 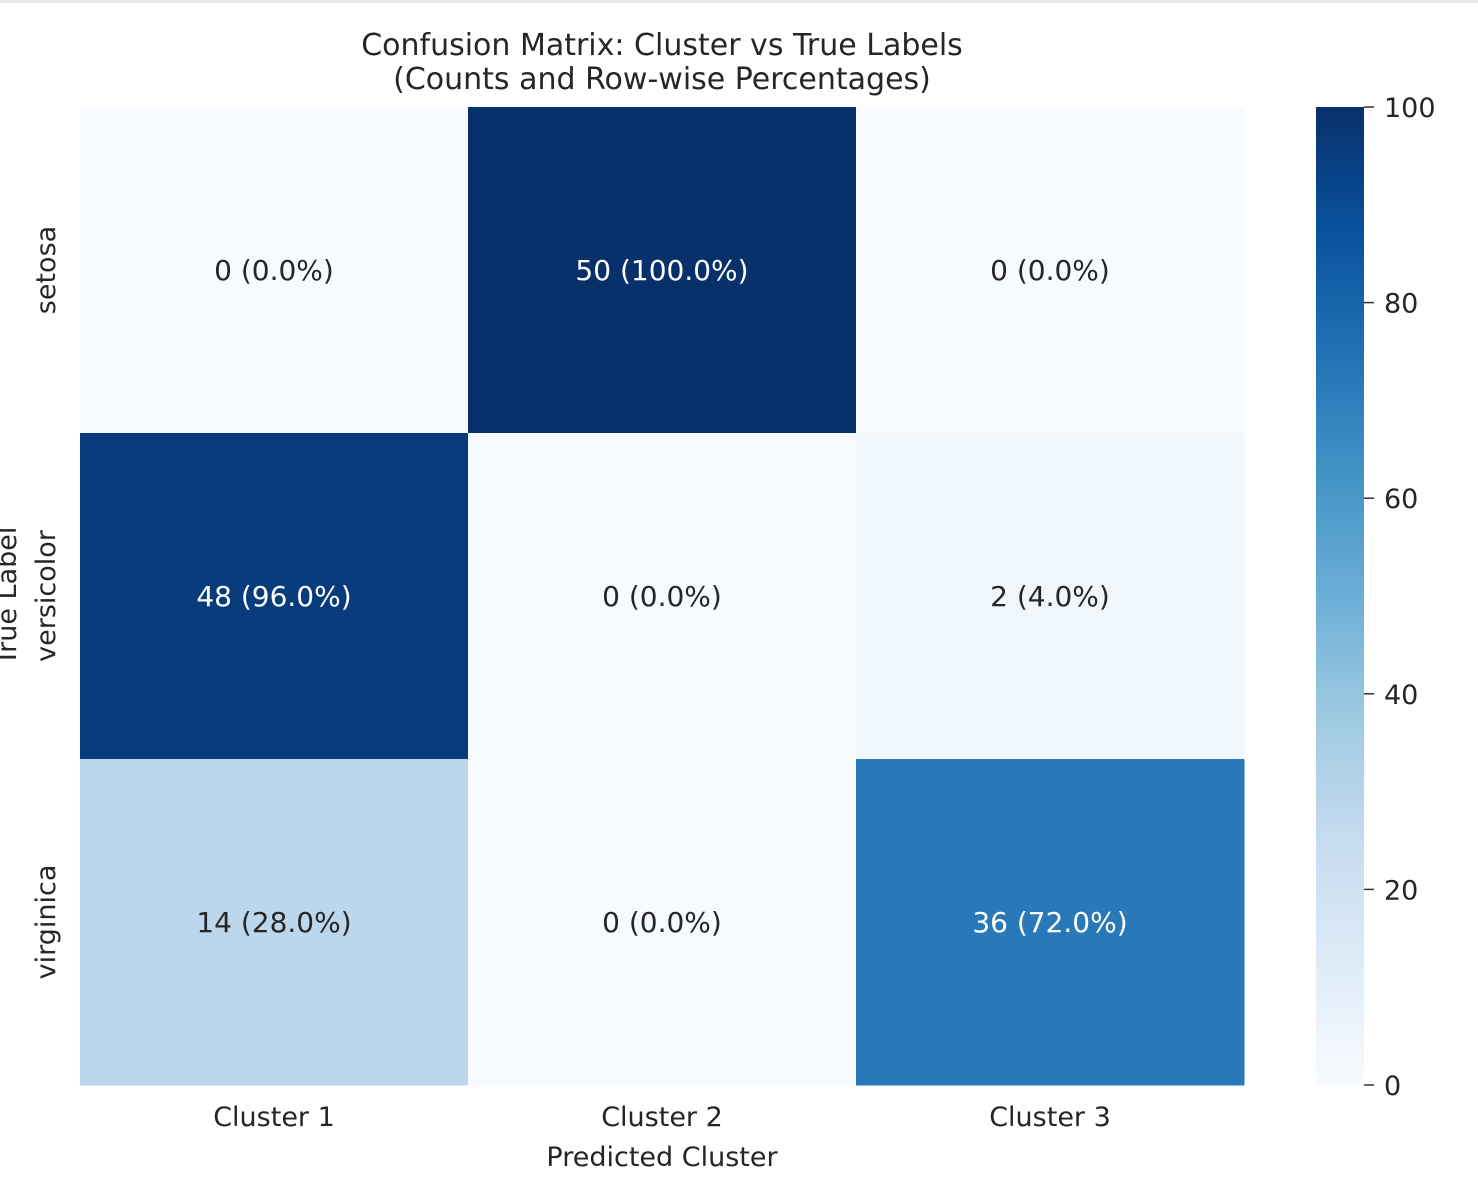 I want to click on cell-label: 36 (72.0%), so click(x=1049, y=922).